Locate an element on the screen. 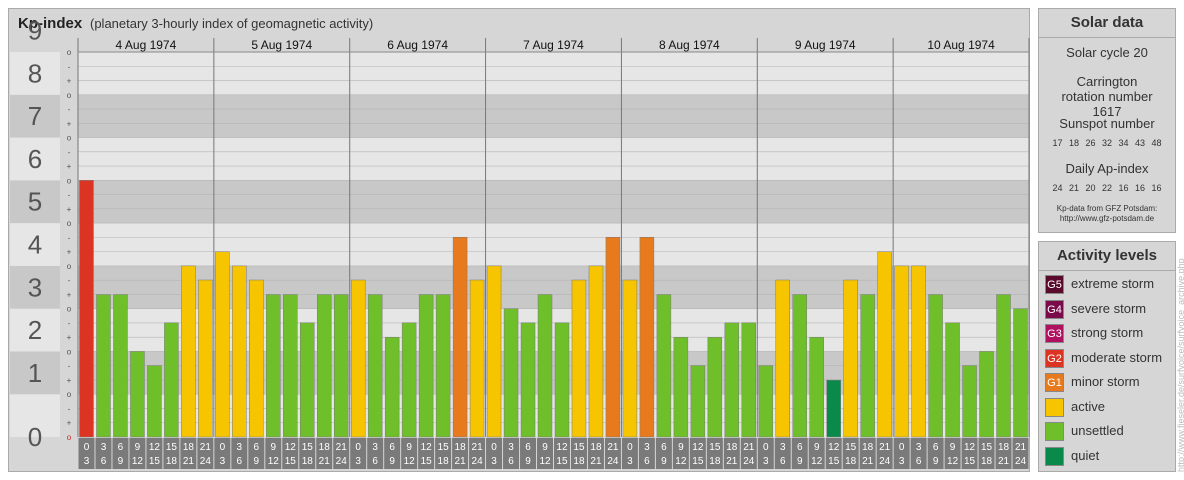 This screenshot has width=1184, height=480. interval-start-label: 9 is located at coordinates (409, 447).